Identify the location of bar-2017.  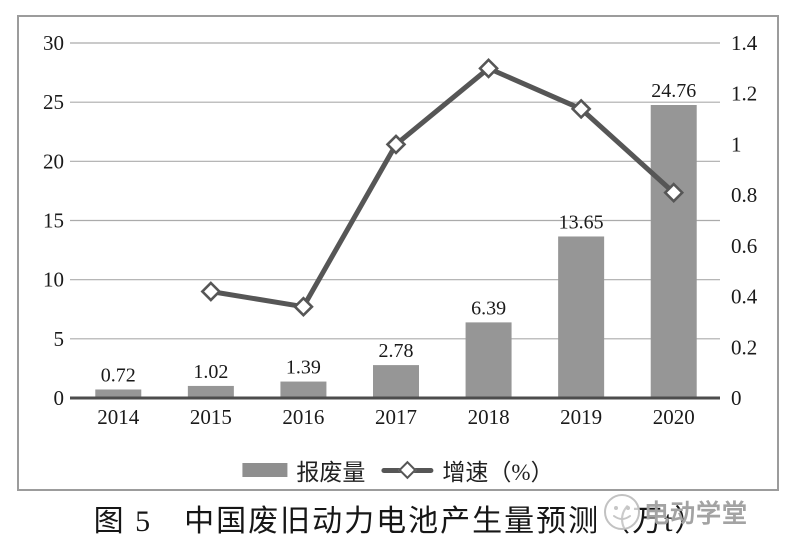
(396, 381).